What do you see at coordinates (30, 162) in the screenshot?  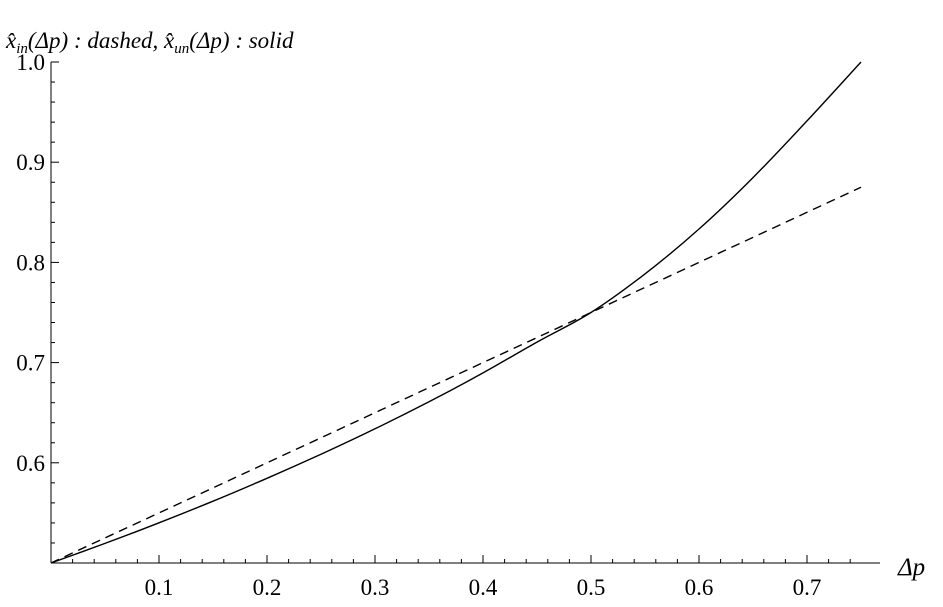 I see `y-tick-label: 0.9` at bounding box center [30, 162].